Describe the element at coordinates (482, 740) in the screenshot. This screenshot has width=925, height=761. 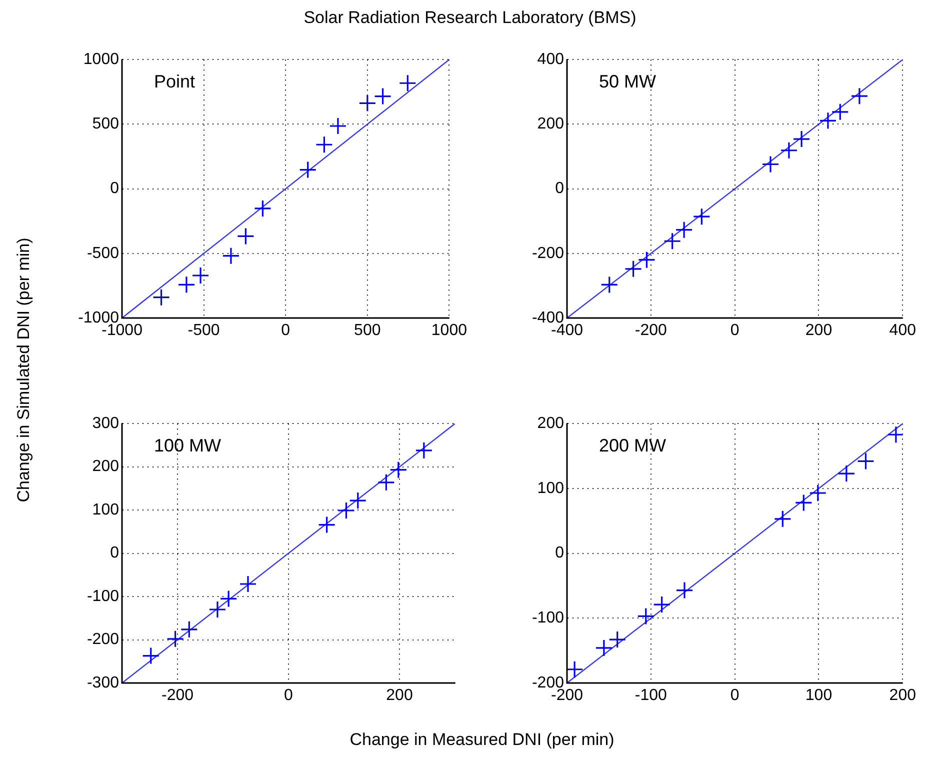
I see `x-axis-title: Change in Measured DNI (per min)` at that location.